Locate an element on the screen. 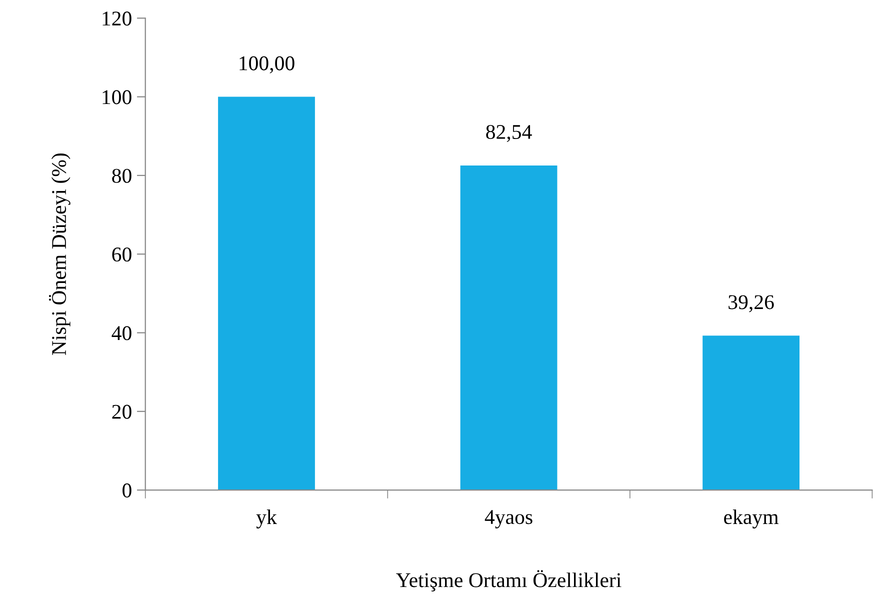  y-tick-label: 40 is located at coordinates (122, 333).